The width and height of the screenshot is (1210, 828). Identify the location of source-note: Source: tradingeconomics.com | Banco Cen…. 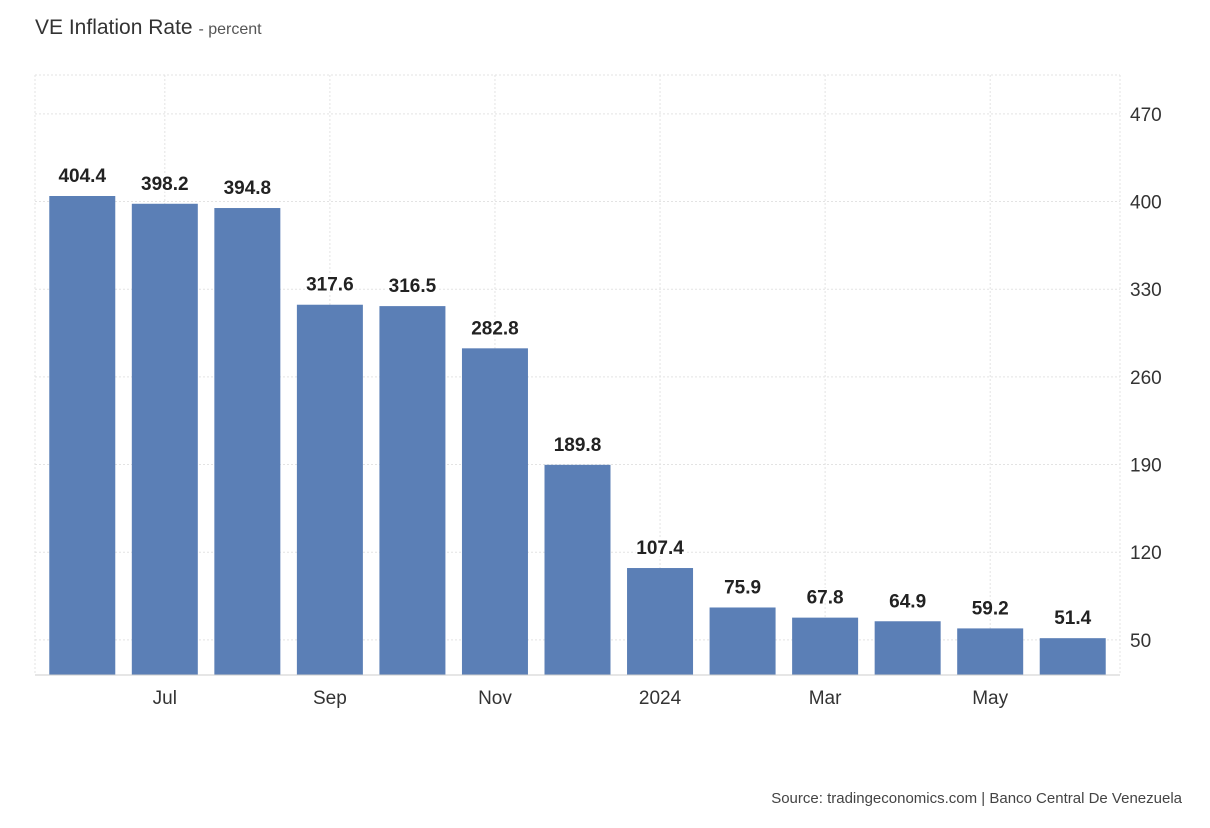
(976, 798).